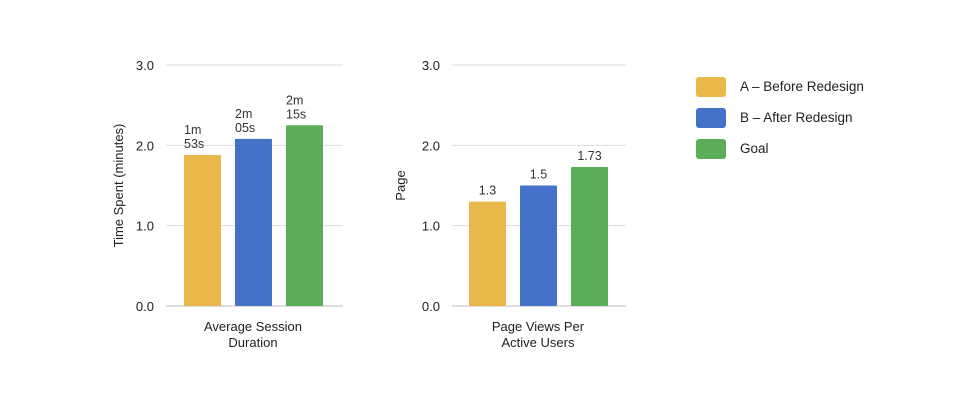 The width and height of the screenshot is (980, 411). Describe the element at coordinates (304, 215) in the screenshot. I see `chart1-bar-goal` at that location.